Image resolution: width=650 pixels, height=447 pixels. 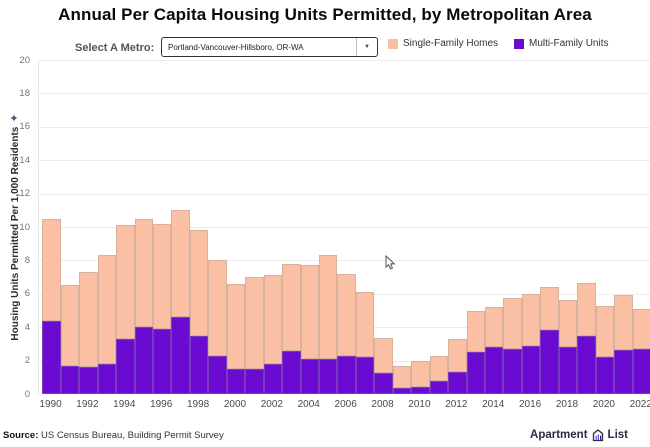 I want to click on bar-2022, so click(x=641, y=227).